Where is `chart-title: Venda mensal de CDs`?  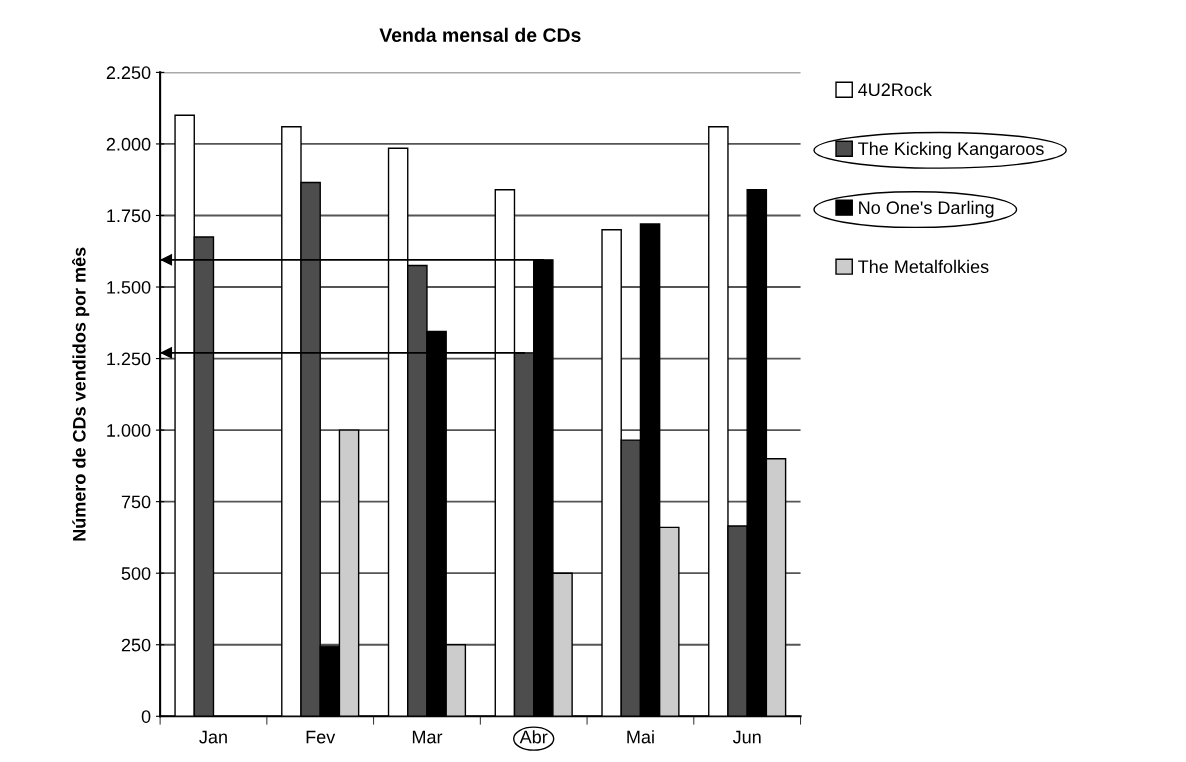 chart-title: Venda mensal de CDs is located at coordinates (480, 35).